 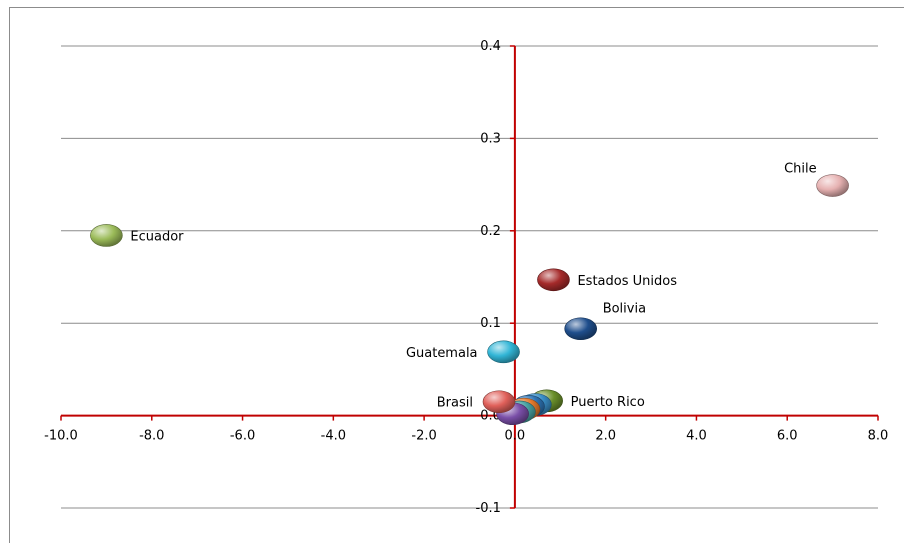 What do you see at coordinates (696, 436) in the screenshot?
I see `x-tick-label: 4.0` at bounding box center [696, 436].